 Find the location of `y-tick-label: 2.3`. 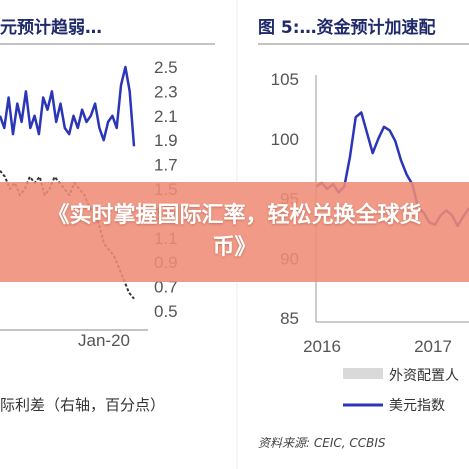

y-tick-label: 2.3 is located at coordinates (166, 91).